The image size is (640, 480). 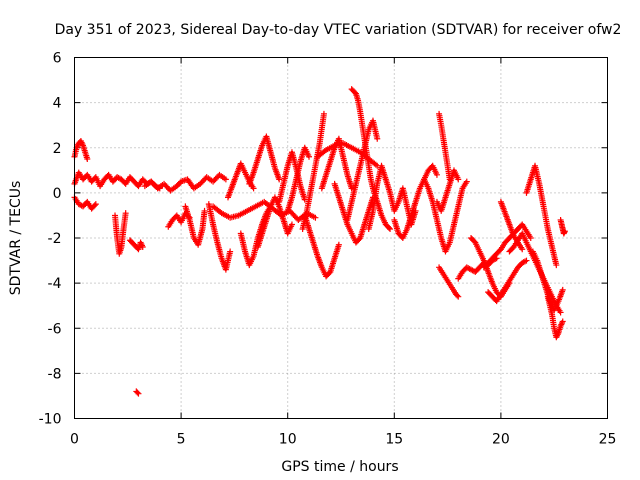 I want to click on x-tick-label: 5, so click(x=181, y=440).